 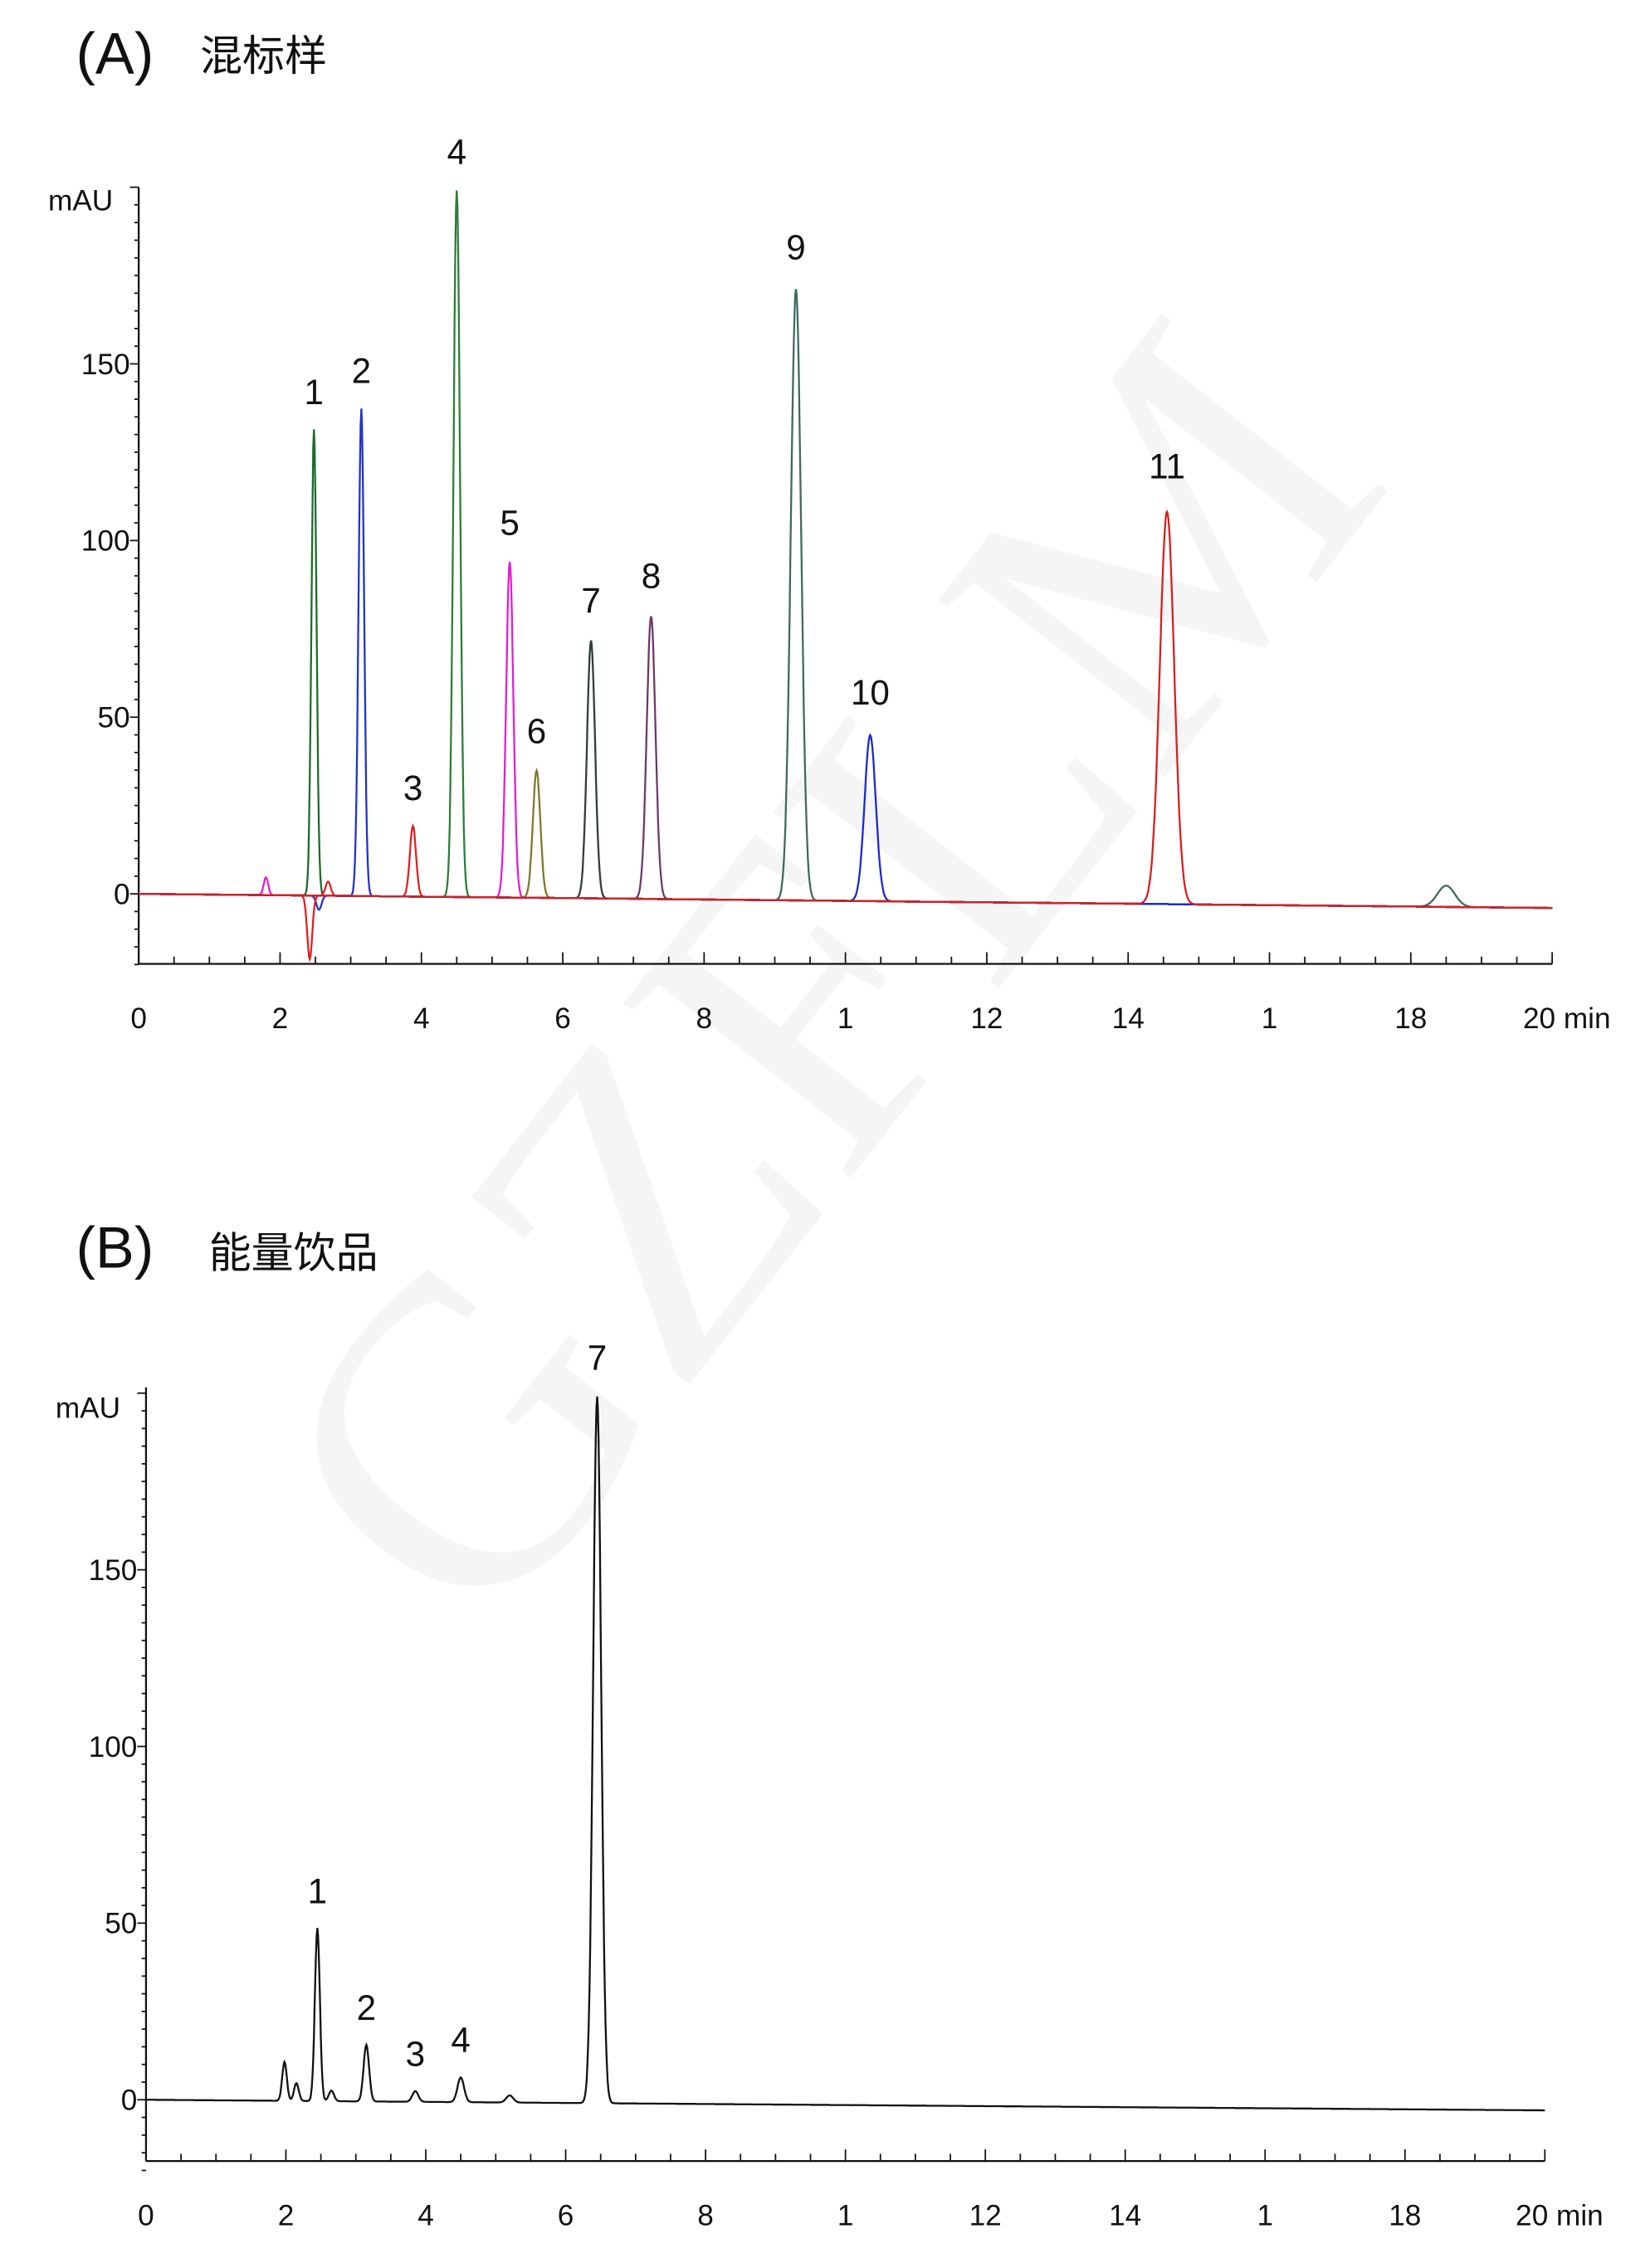 What do you see at coordinates (1167, 466) in the screenshot?
I see `peak-label-11: 11` at bounding box center [1167, 466].